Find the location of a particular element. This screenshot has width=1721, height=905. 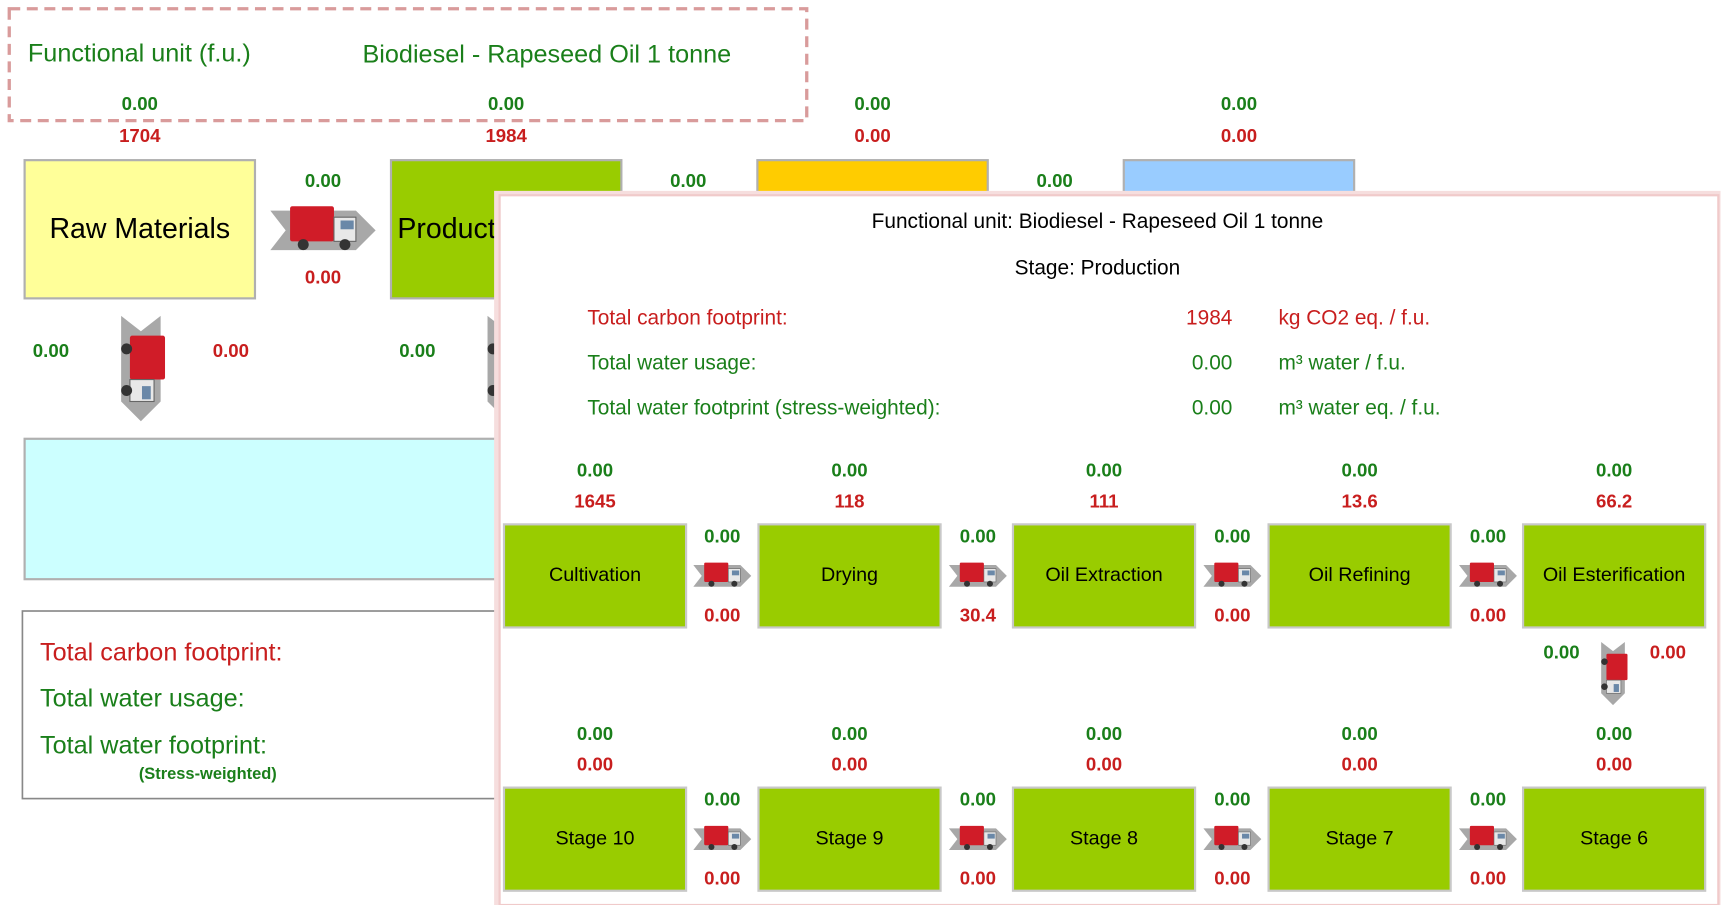

carbon-value: 118 is located at coordinates (850, 500).